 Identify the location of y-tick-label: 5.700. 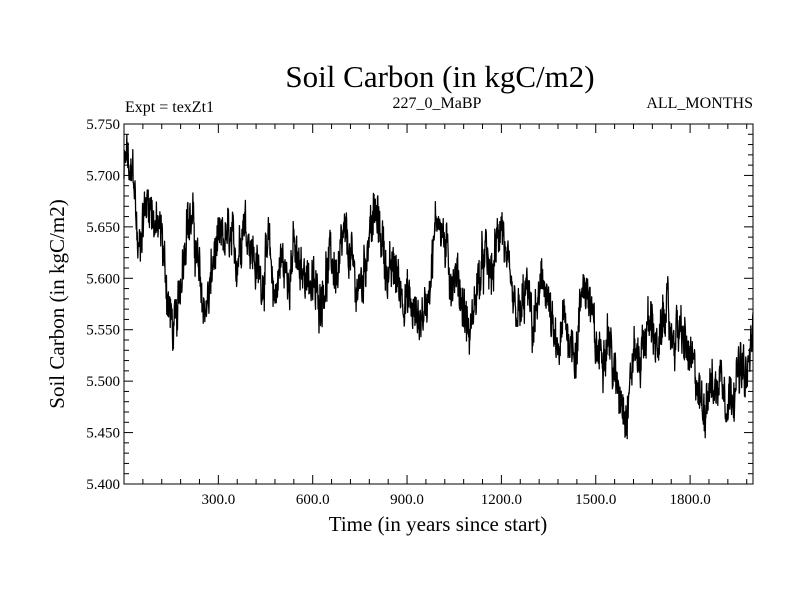
(103, 176).